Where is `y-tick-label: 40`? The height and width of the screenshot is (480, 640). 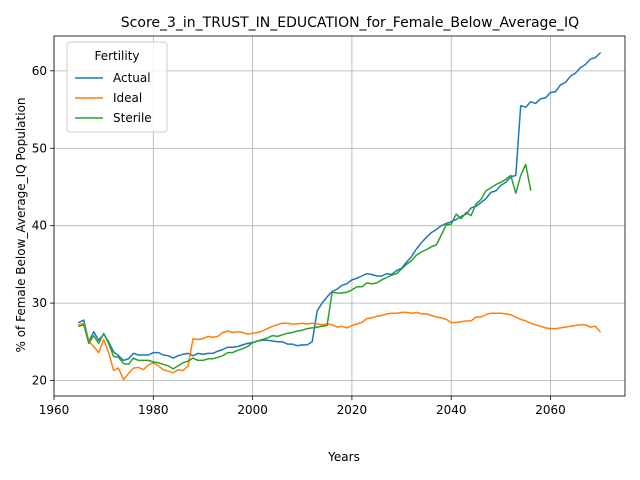
y-tick-label: 40 is located at coordinates (39, 226).